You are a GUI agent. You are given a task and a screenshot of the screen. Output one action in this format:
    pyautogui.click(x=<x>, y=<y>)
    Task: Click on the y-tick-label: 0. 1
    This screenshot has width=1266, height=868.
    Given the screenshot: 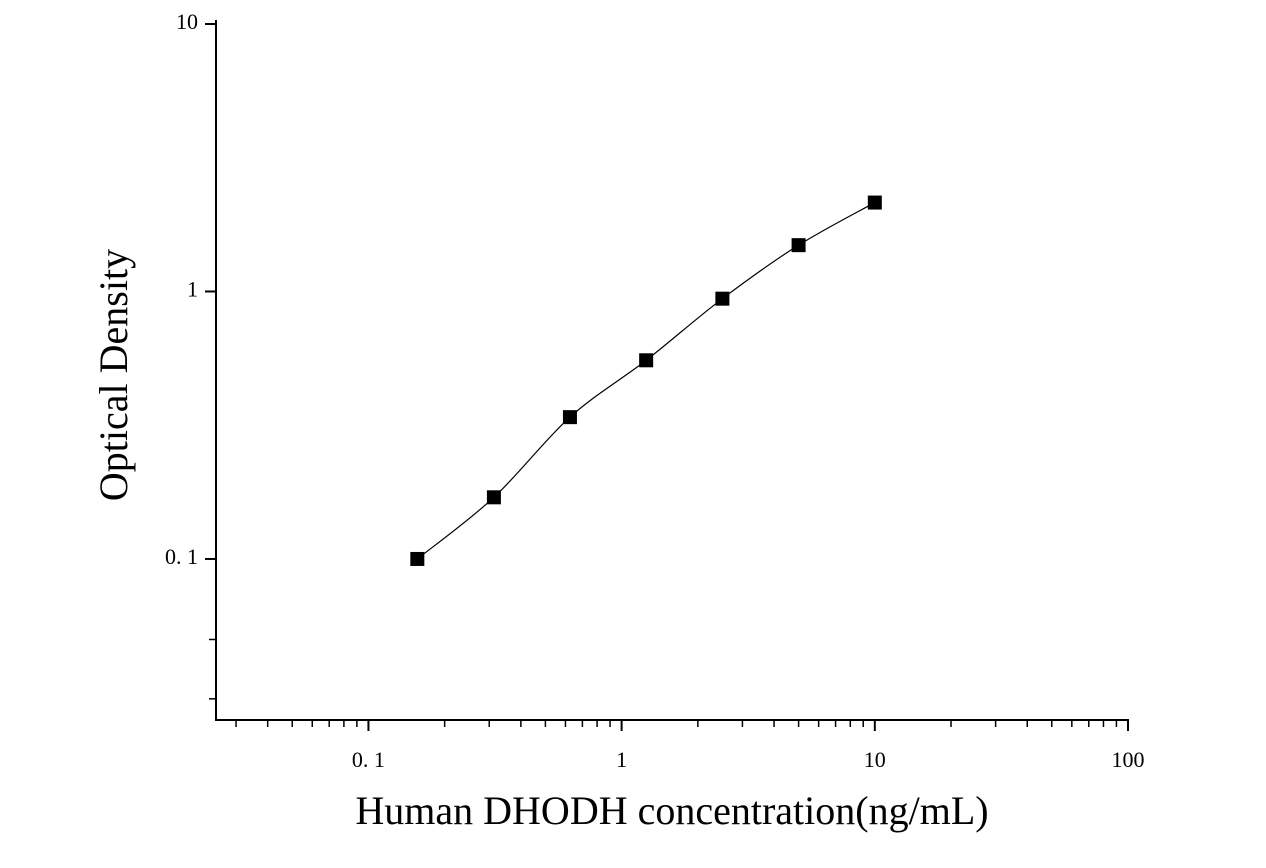 What is the action you would take?
    pyautogui.click(x=181, y=556)
    